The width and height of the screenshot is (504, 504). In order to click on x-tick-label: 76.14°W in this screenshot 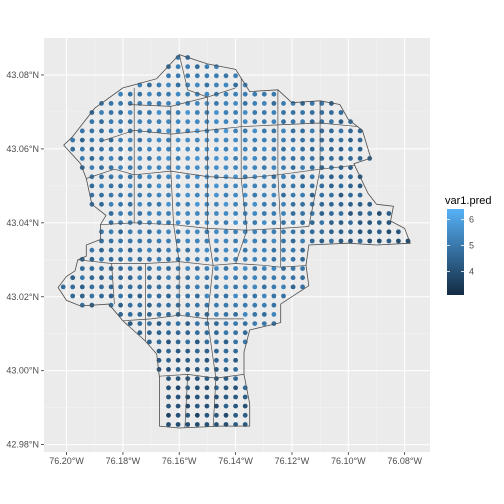, I will do `click(235, 461)`.